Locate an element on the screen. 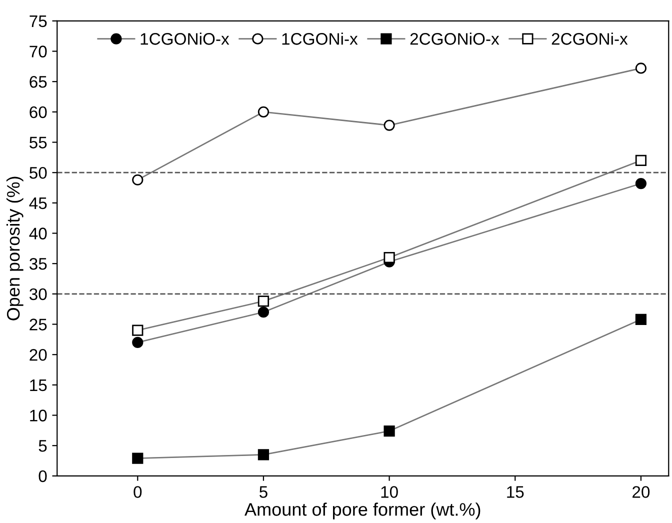  legend-label: 2CGONiO-x is located at coordinates (455, 38).